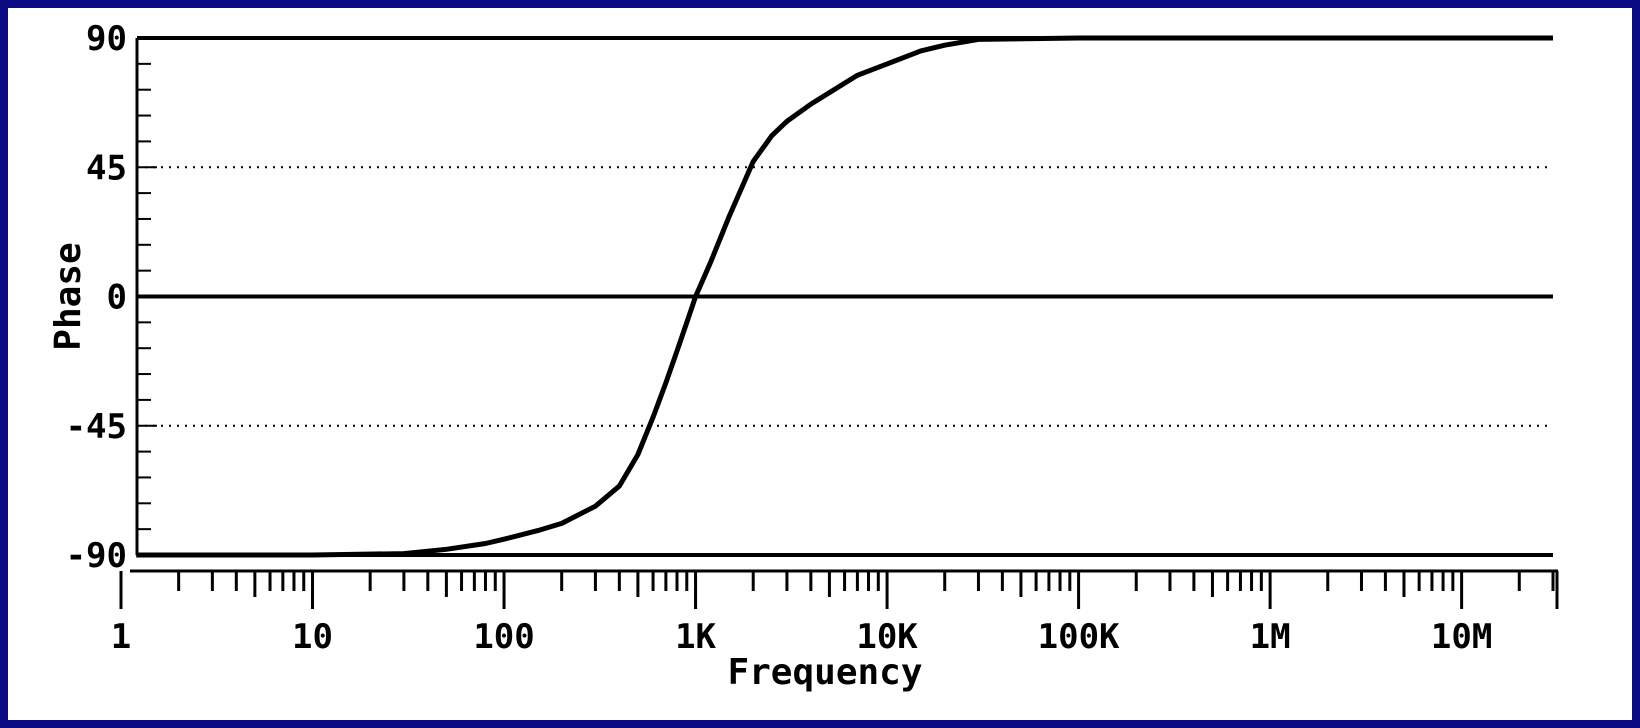 This screenshot has height=728, width=1640. What do you see at coordinates (106, 168) in the screenshot?
I see `y-tick-label: 45` at bounding box center [106, 168].